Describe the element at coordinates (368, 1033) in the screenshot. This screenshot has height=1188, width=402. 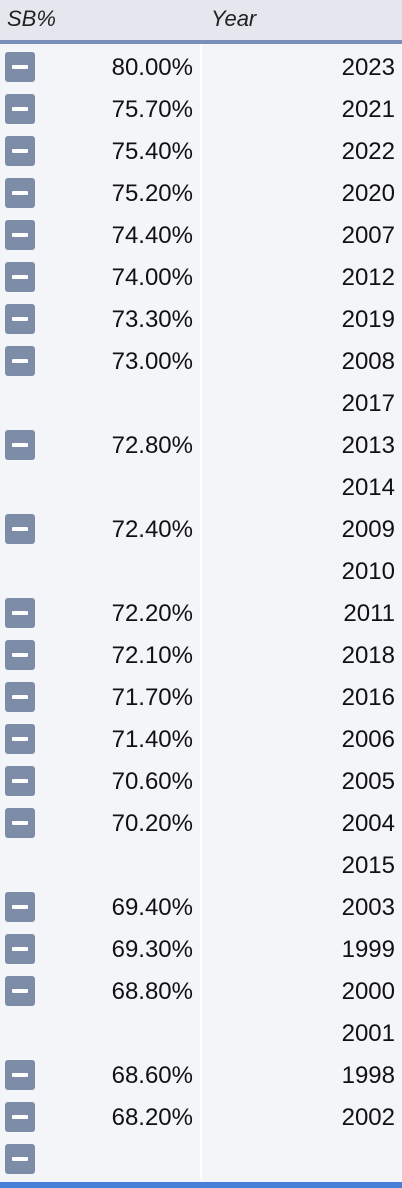
I see `year-cell: 2001` at that location.